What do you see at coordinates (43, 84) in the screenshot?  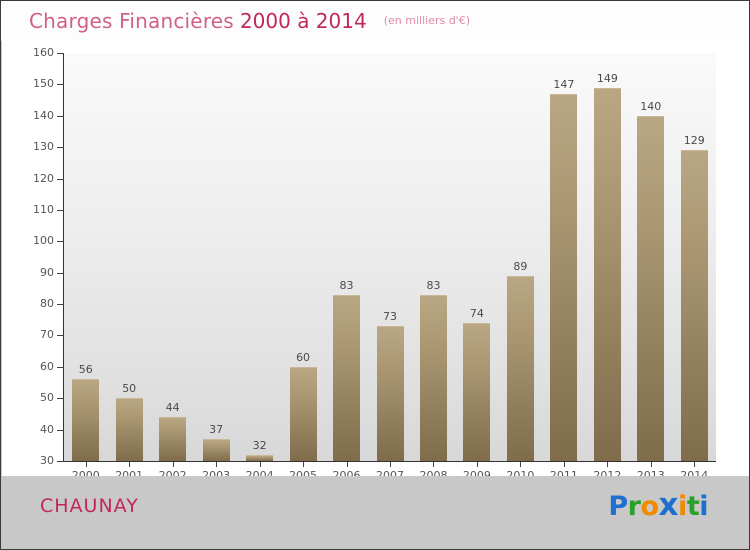 I see `y-axis-label: 150` at bounding box center [43, 84].